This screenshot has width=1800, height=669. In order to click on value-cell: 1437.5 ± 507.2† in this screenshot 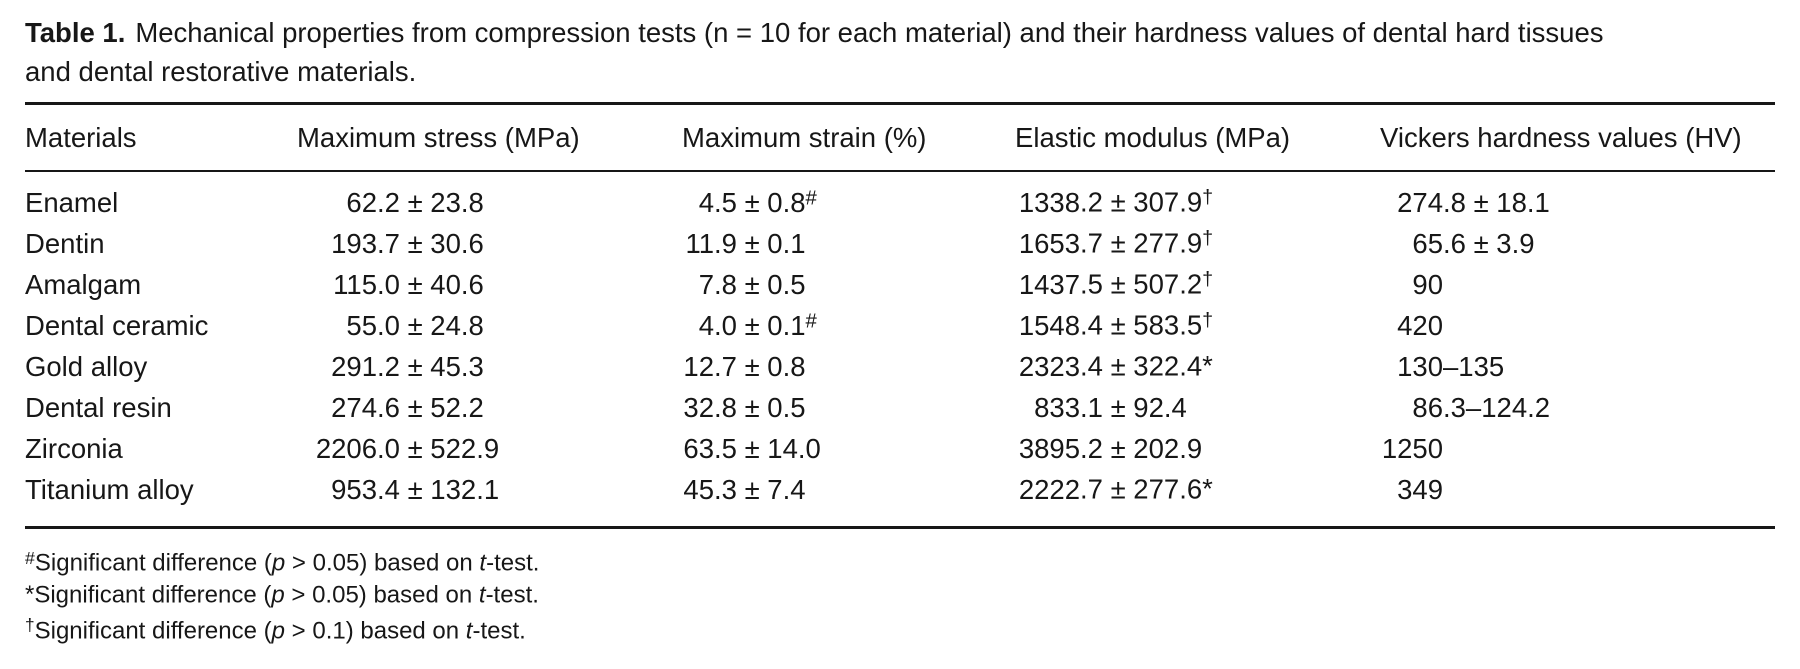, I will do `click(1116, 284)`.